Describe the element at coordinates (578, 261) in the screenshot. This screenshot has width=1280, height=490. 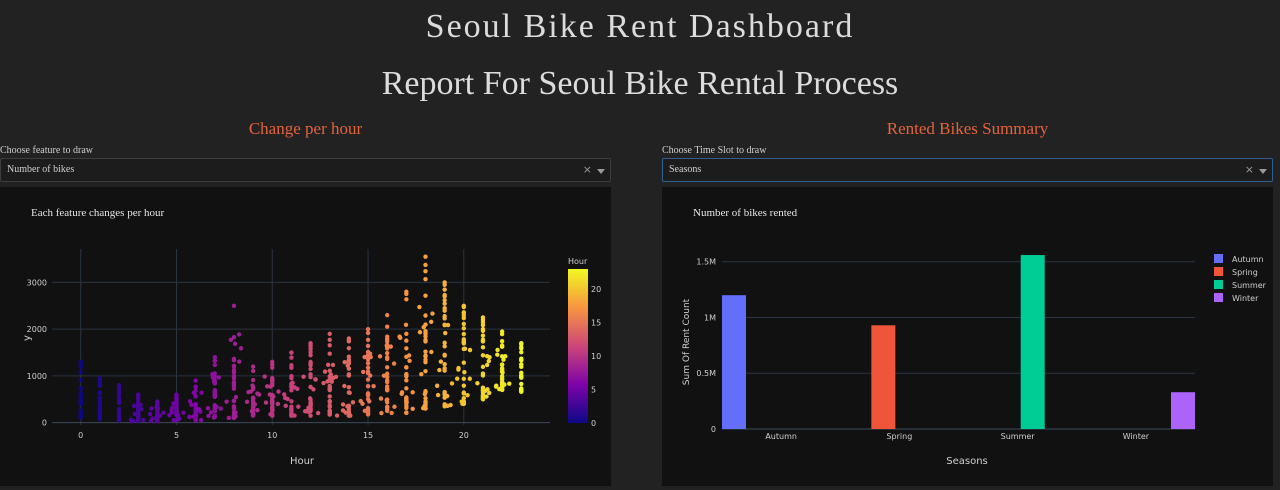
I see `colorbar-title: Hour` at that location.